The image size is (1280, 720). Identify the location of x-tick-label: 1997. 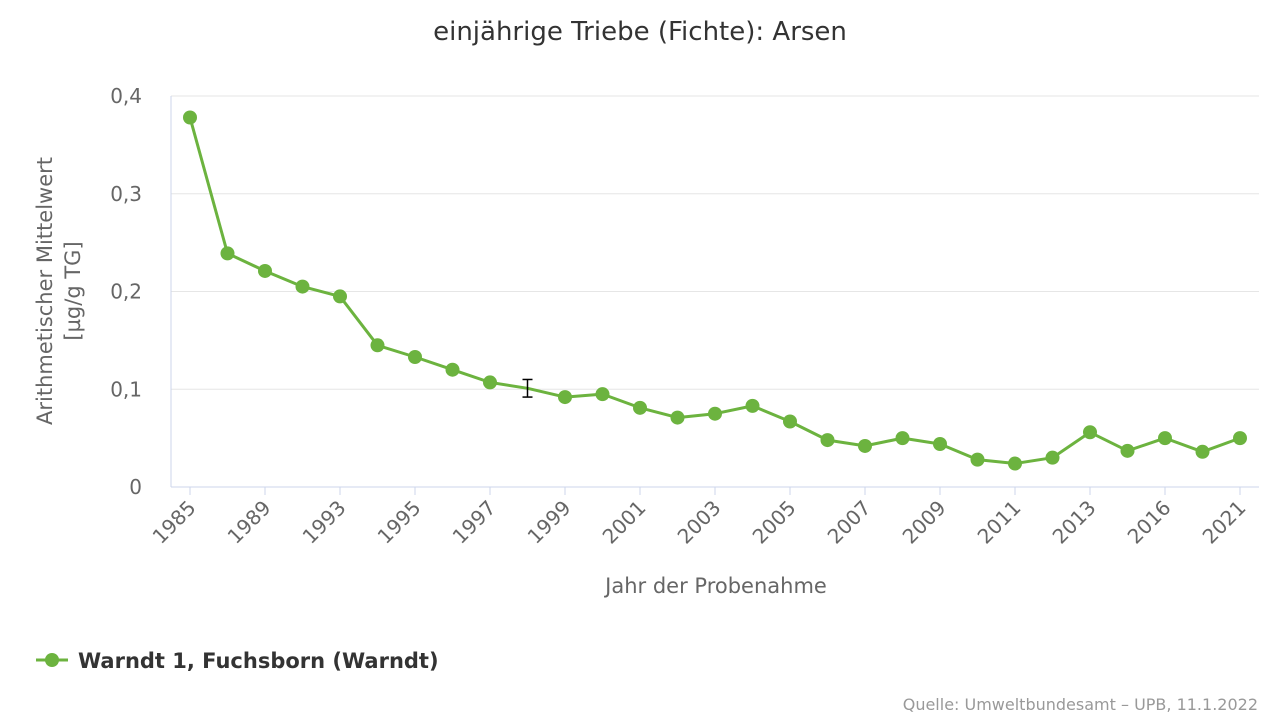
(474, 522).